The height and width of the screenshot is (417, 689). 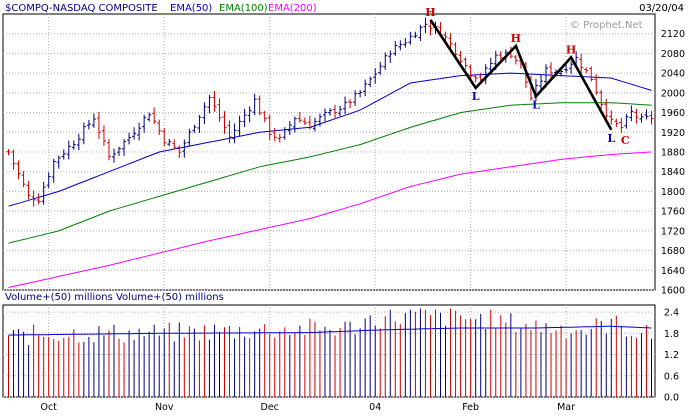 What do you see at coordinates (671, 313) in the screenshot?
I see `volume-tick-label: 2.4` at bounding box center [671, 313].